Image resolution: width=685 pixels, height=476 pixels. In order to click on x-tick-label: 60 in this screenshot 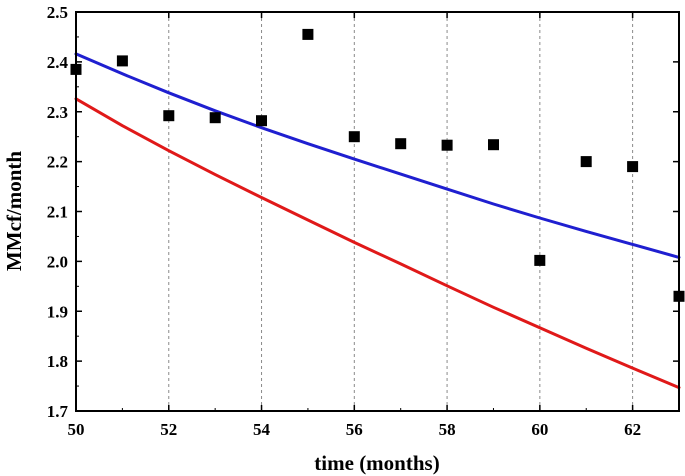, I will do `click(539, 429)`.